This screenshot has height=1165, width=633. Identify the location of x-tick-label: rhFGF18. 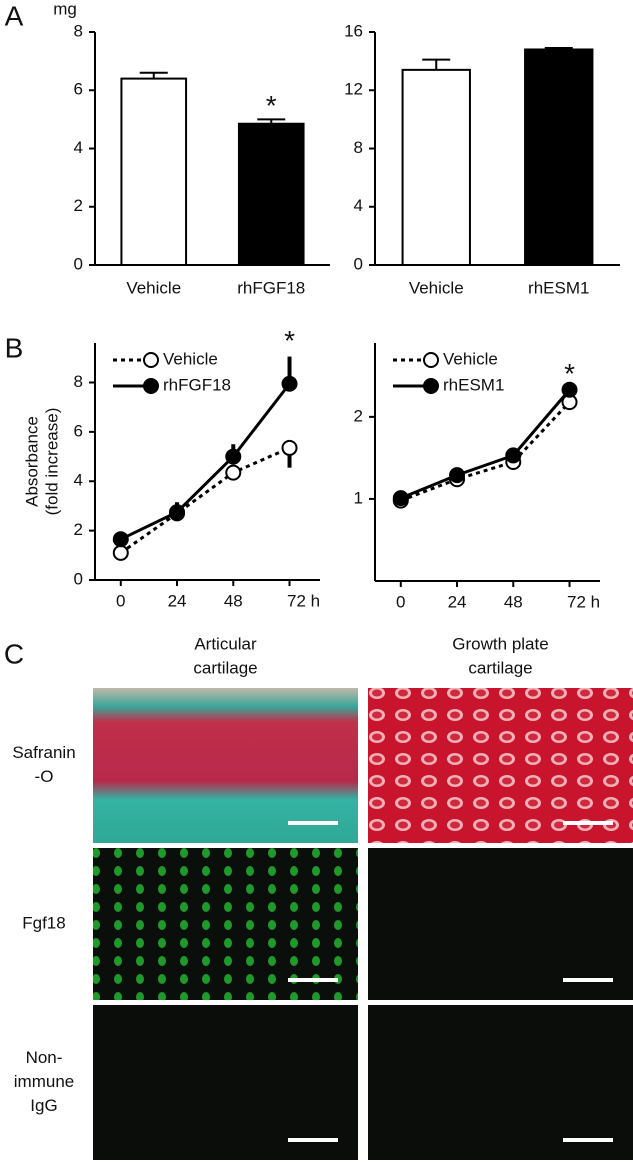
(271, 287).